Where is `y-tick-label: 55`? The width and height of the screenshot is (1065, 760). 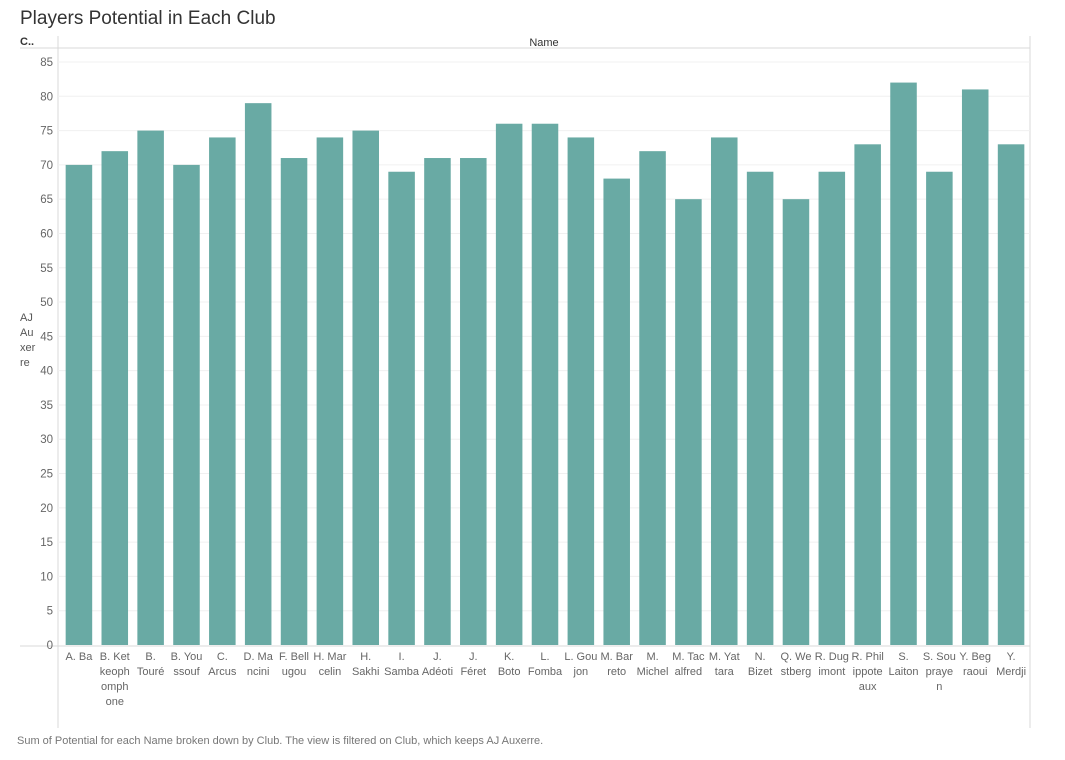
y-tick-label: 55 is located at coordinates (46, 269).